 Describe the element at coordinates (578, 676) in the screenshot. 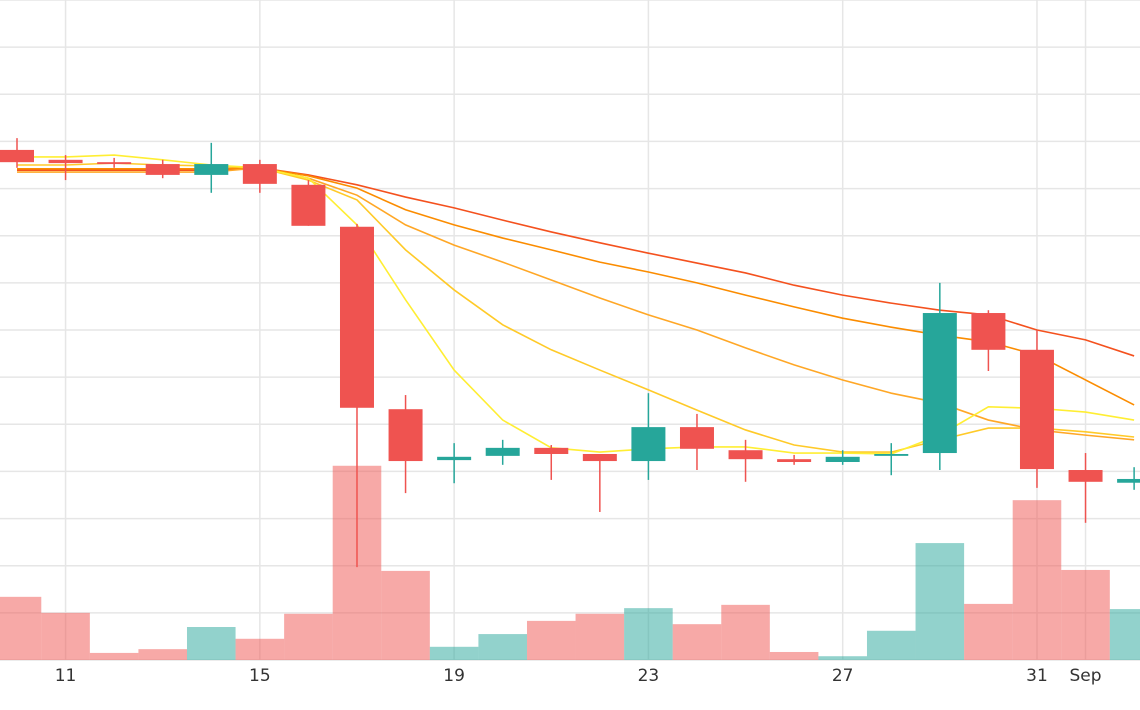

I see `axis-labels: 11 15 19 23 27 31 Sep` at that location.